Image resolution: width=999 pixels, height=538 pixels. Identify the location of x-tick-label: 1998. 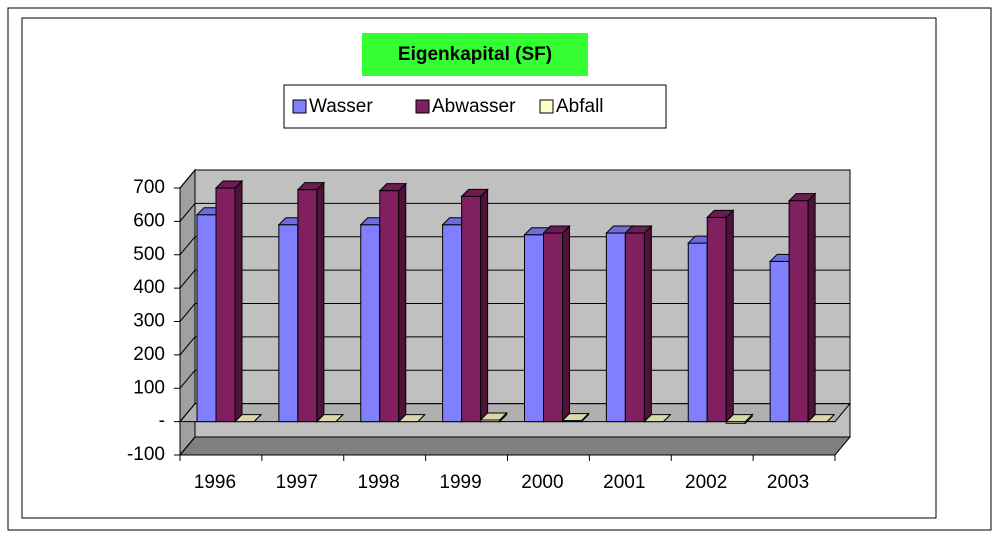
(379, 482).